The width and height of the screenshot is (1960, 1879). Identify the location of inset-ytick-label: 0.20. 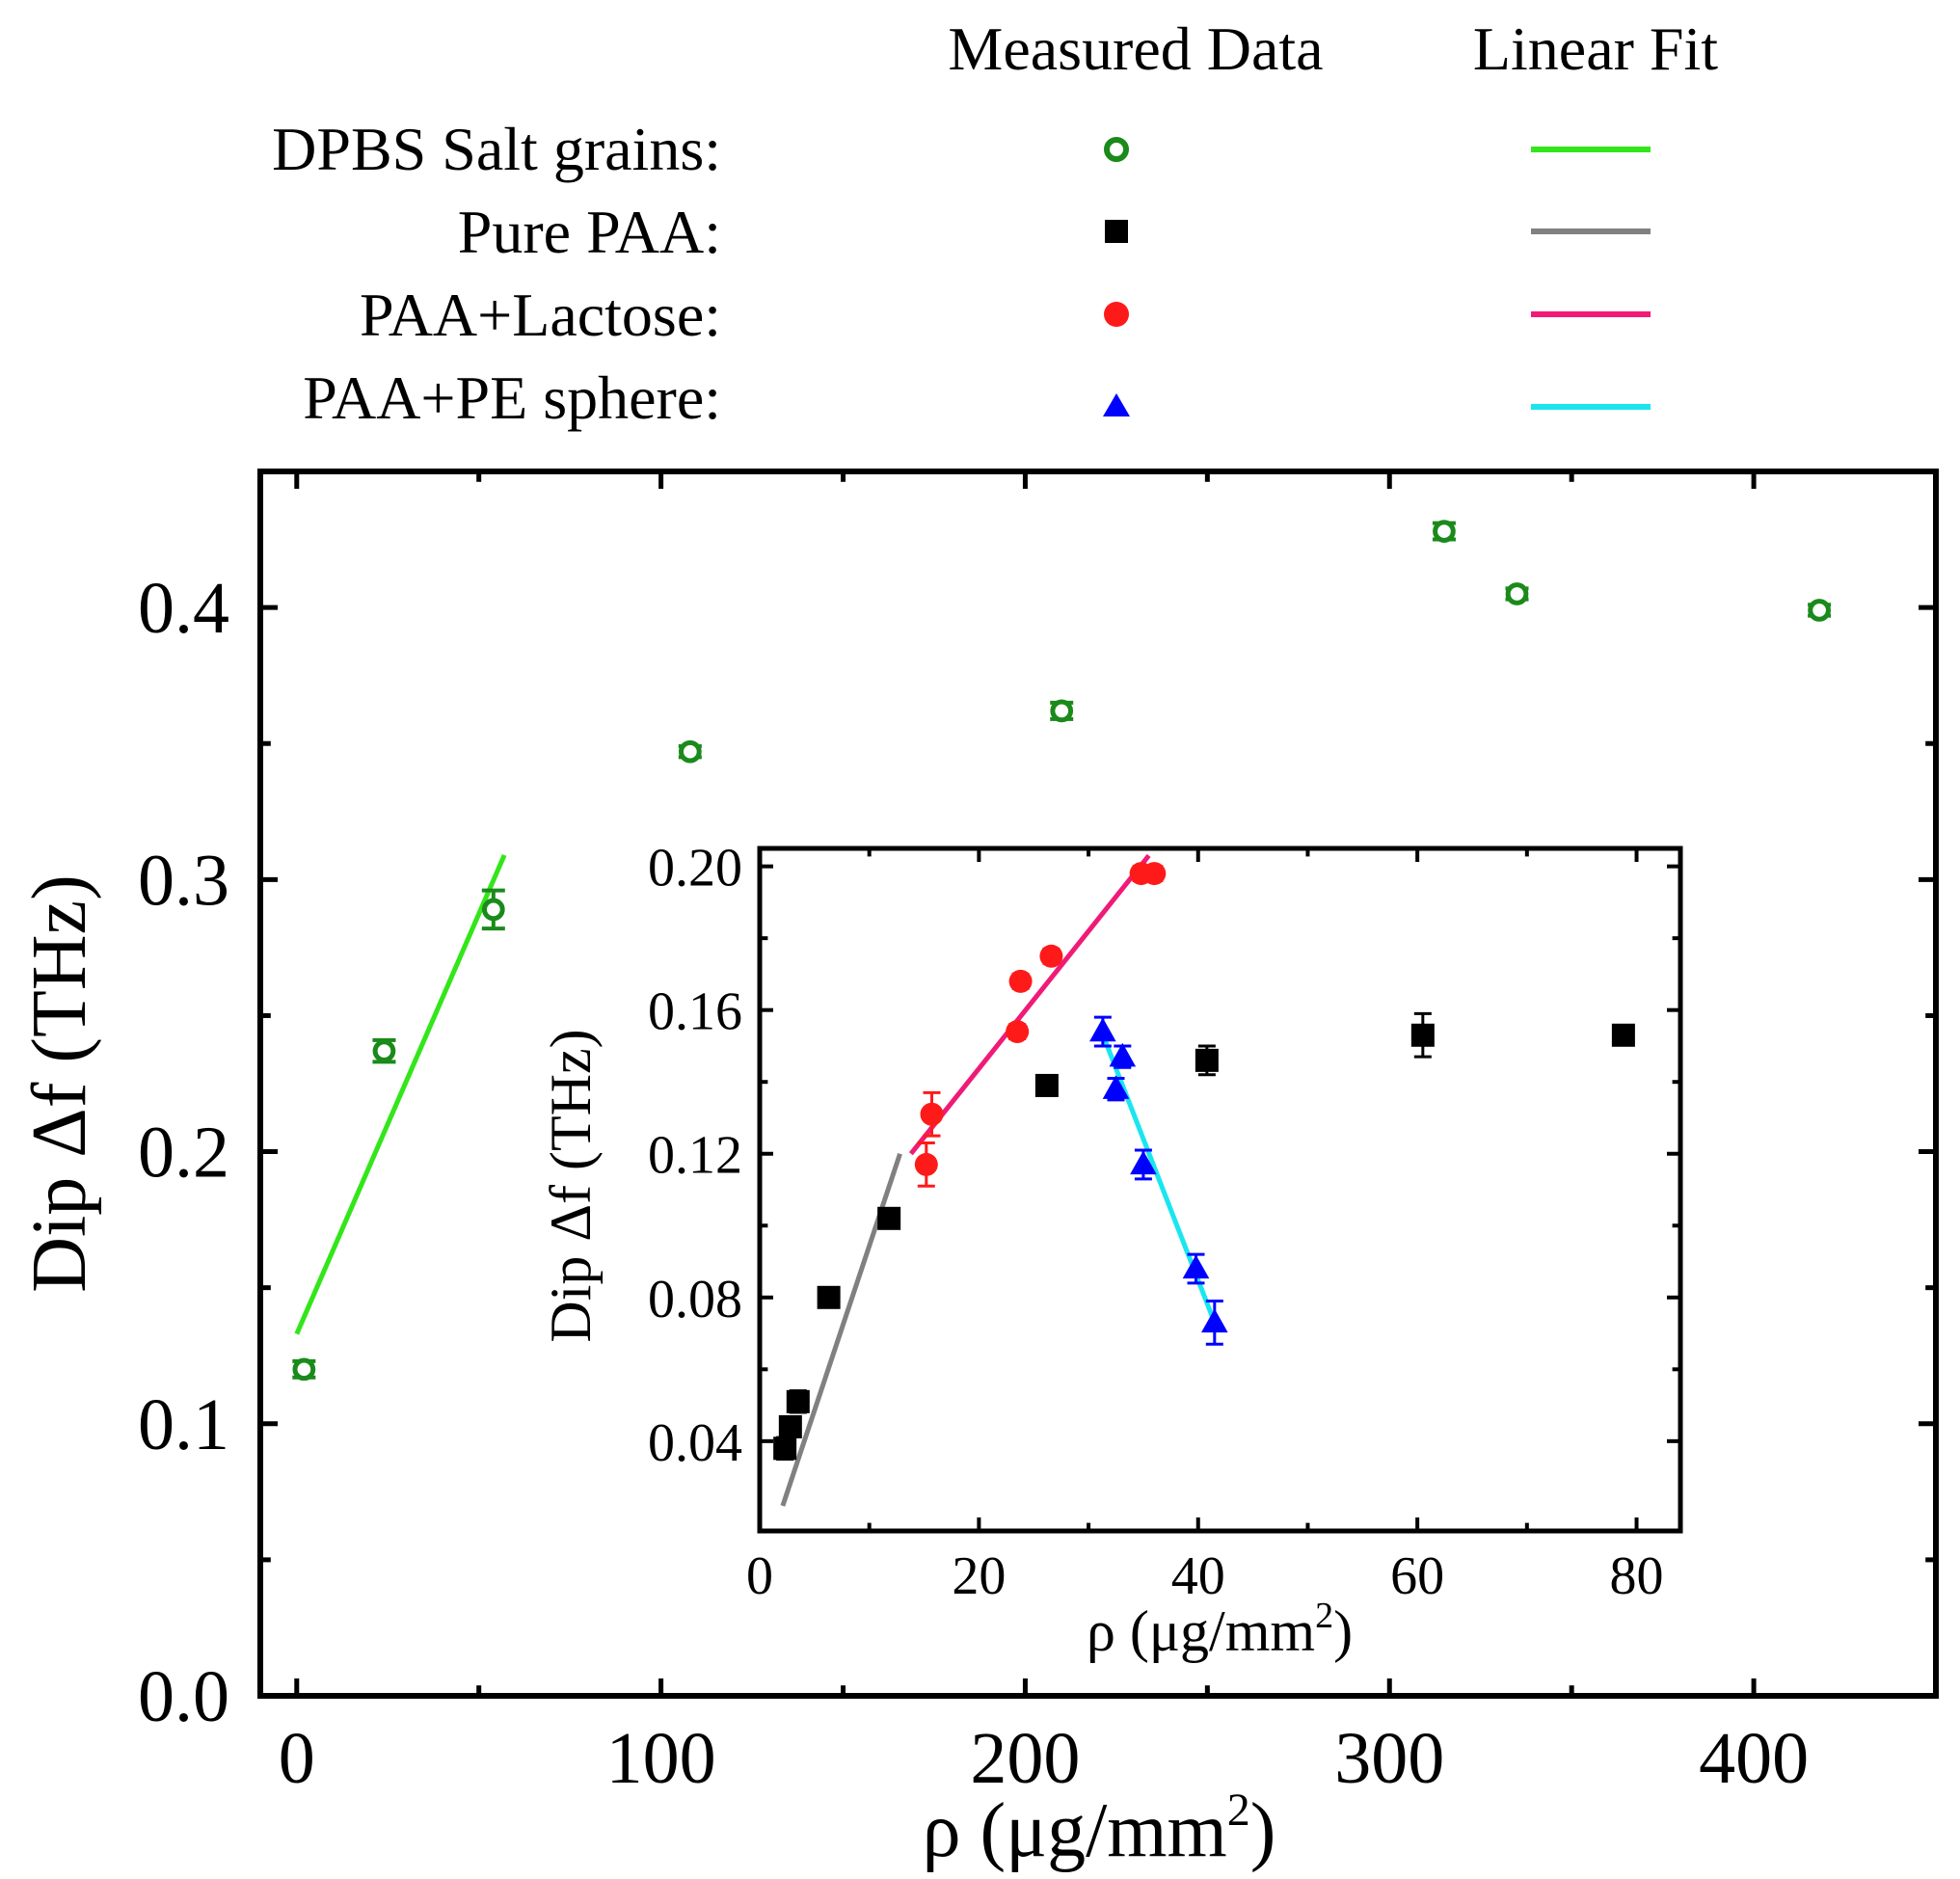
(695, 869).